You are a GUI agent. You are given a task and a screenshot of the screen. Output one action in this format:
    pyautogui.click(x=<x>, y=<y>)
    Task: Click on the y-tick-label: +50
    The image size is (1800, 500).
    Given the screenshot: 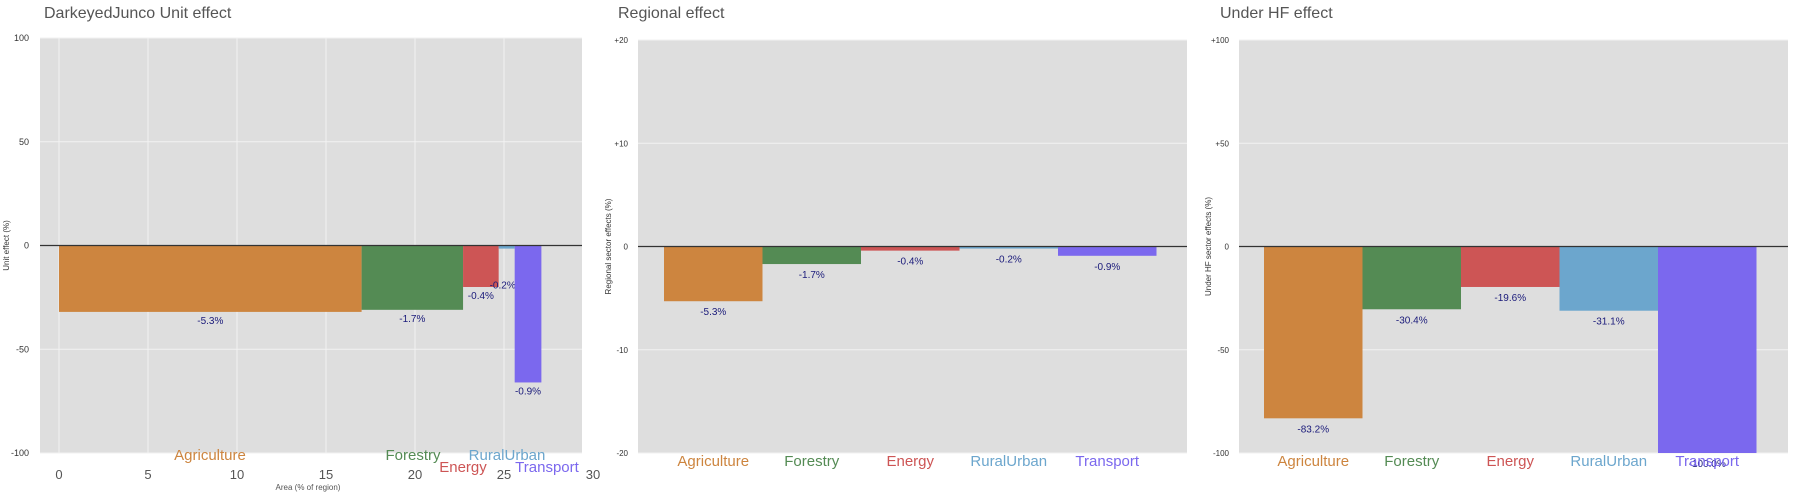 What is the action you would take?
    pyautogui.click(x=1222, y=143)
    